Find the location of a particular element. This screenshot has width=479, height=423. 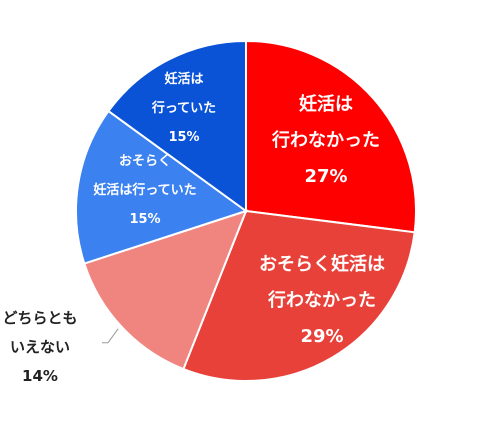

slice-category-label: どちらとも is located at coordinates (39, 318).